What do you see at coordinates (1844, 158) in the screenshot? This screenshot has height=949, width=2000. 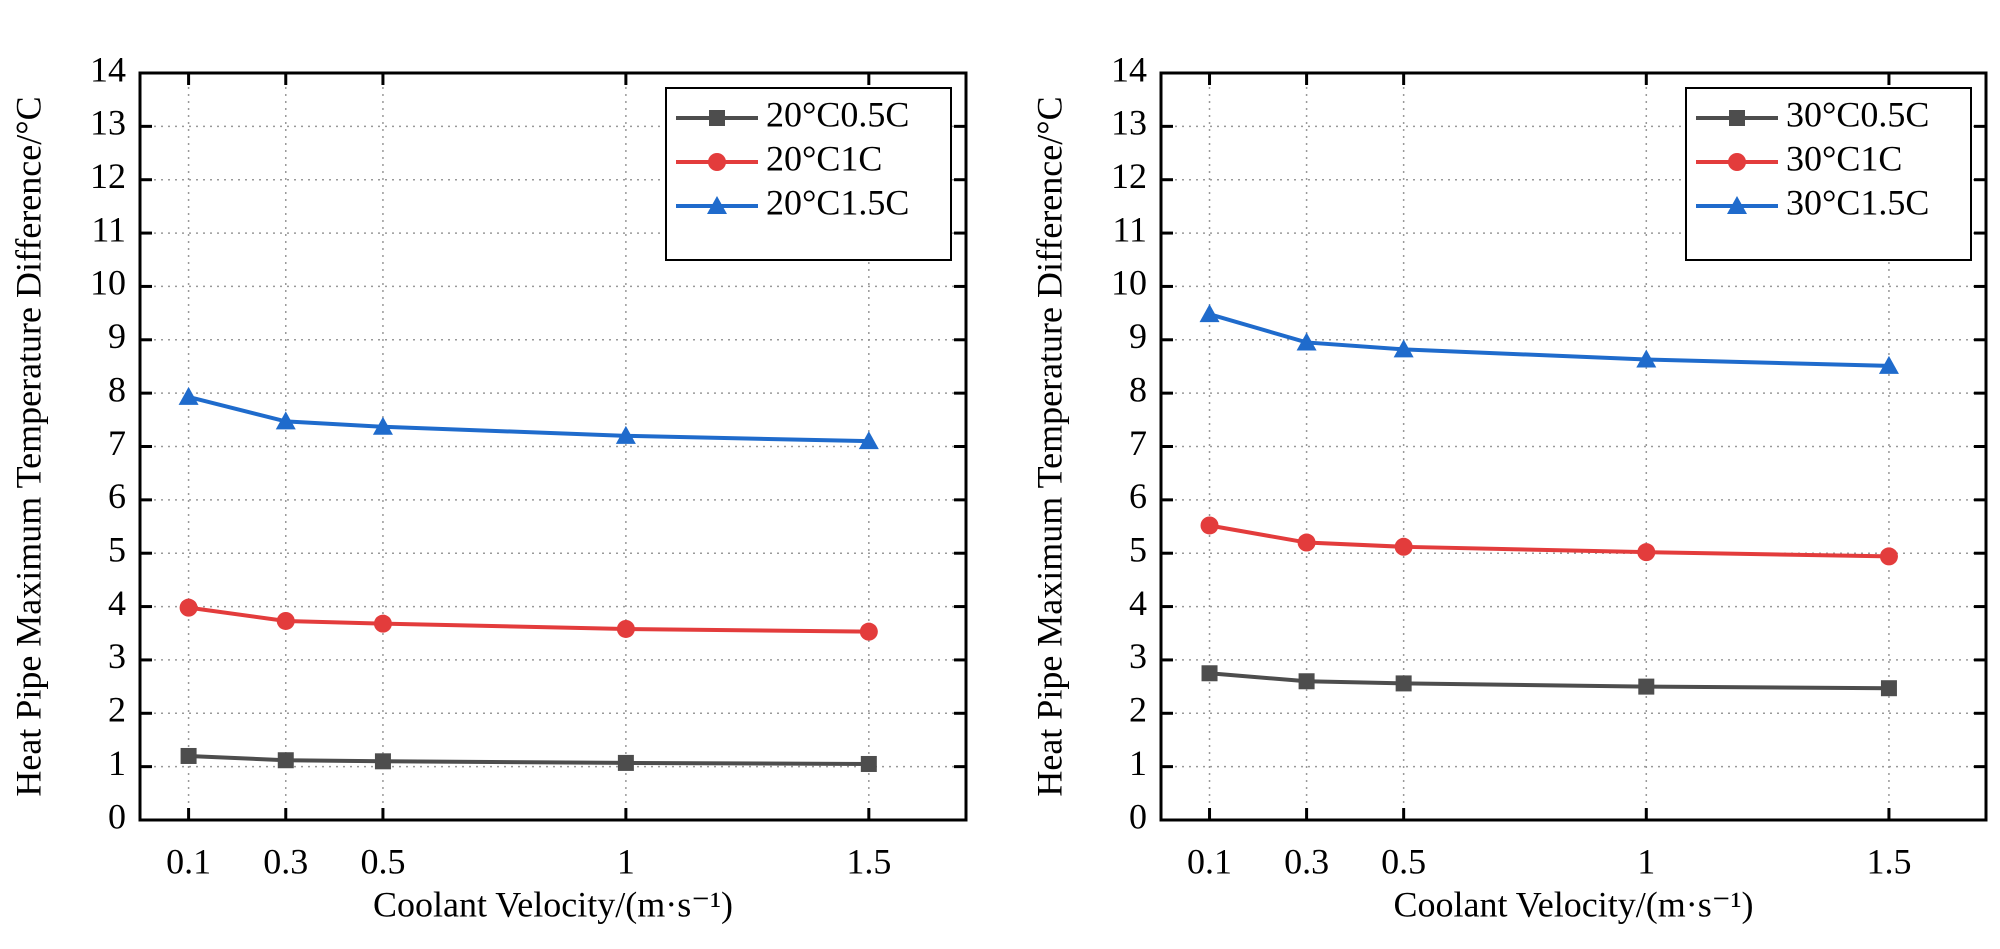 I see `legend-label: 30°C1C` at bounding box center [1844, 158].